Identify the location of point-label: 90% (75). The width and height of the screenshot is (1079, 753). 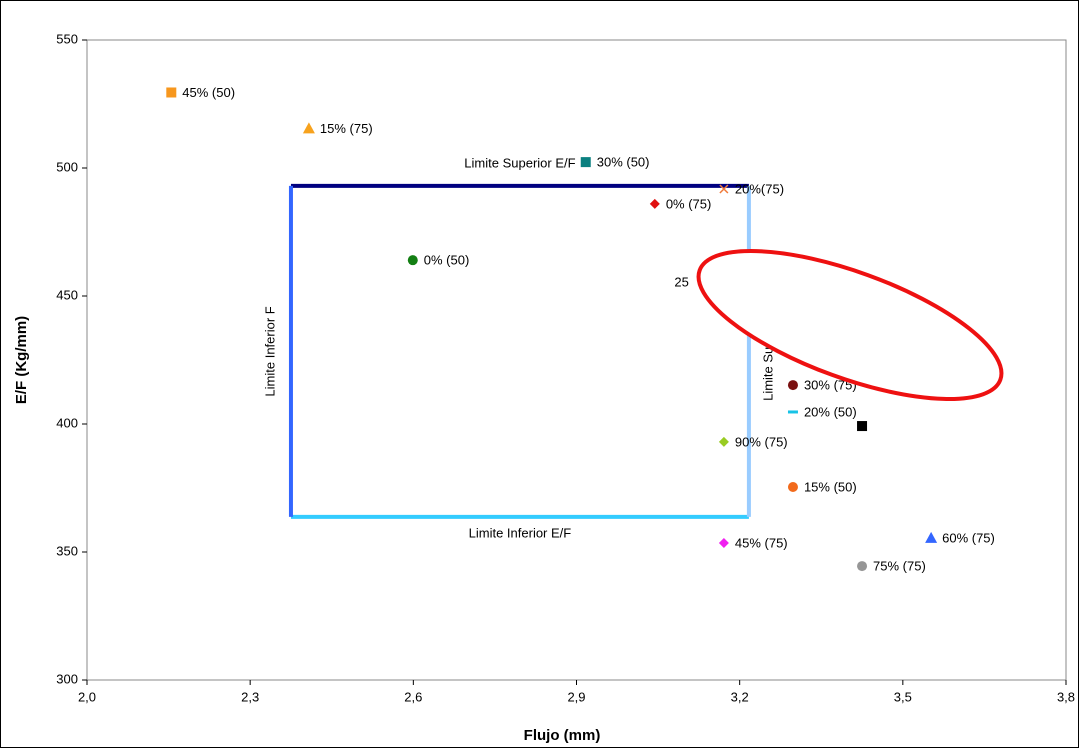
(761, 441).